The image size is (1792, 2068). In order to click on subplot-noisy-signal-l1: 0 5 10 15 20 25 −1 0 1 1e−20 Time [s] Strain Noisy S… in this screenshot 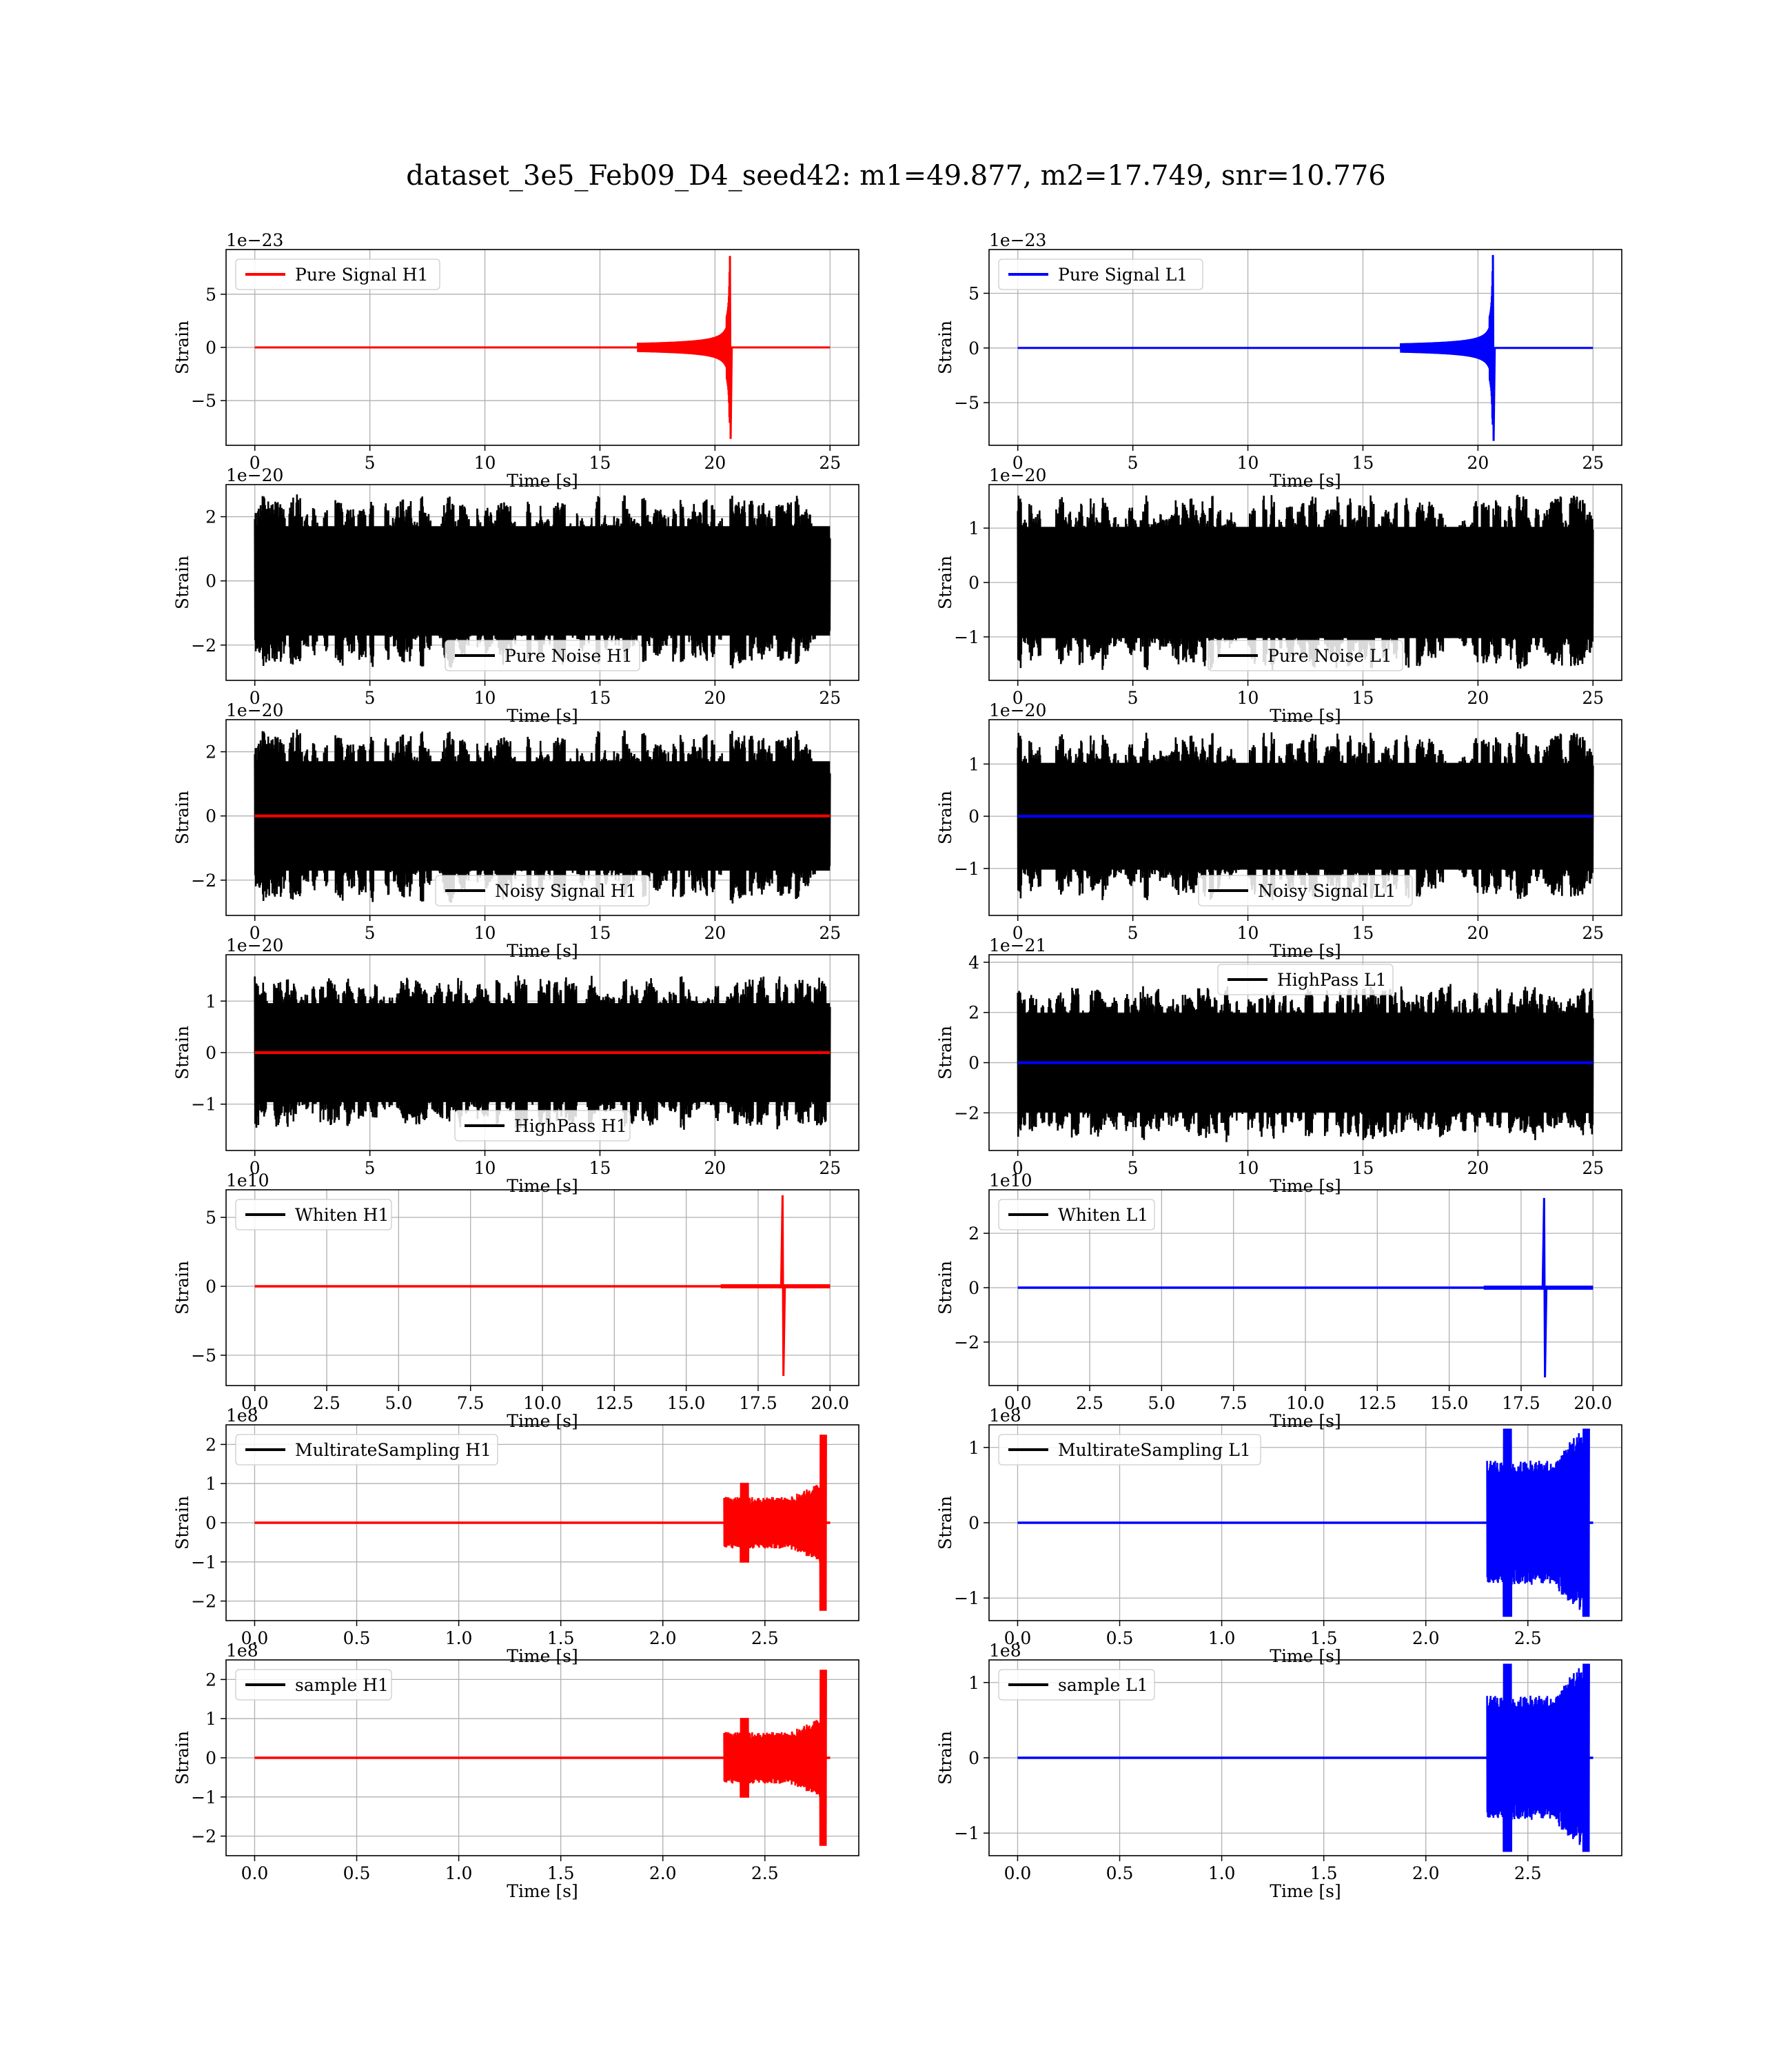, I will do `click(1278, 830)`.